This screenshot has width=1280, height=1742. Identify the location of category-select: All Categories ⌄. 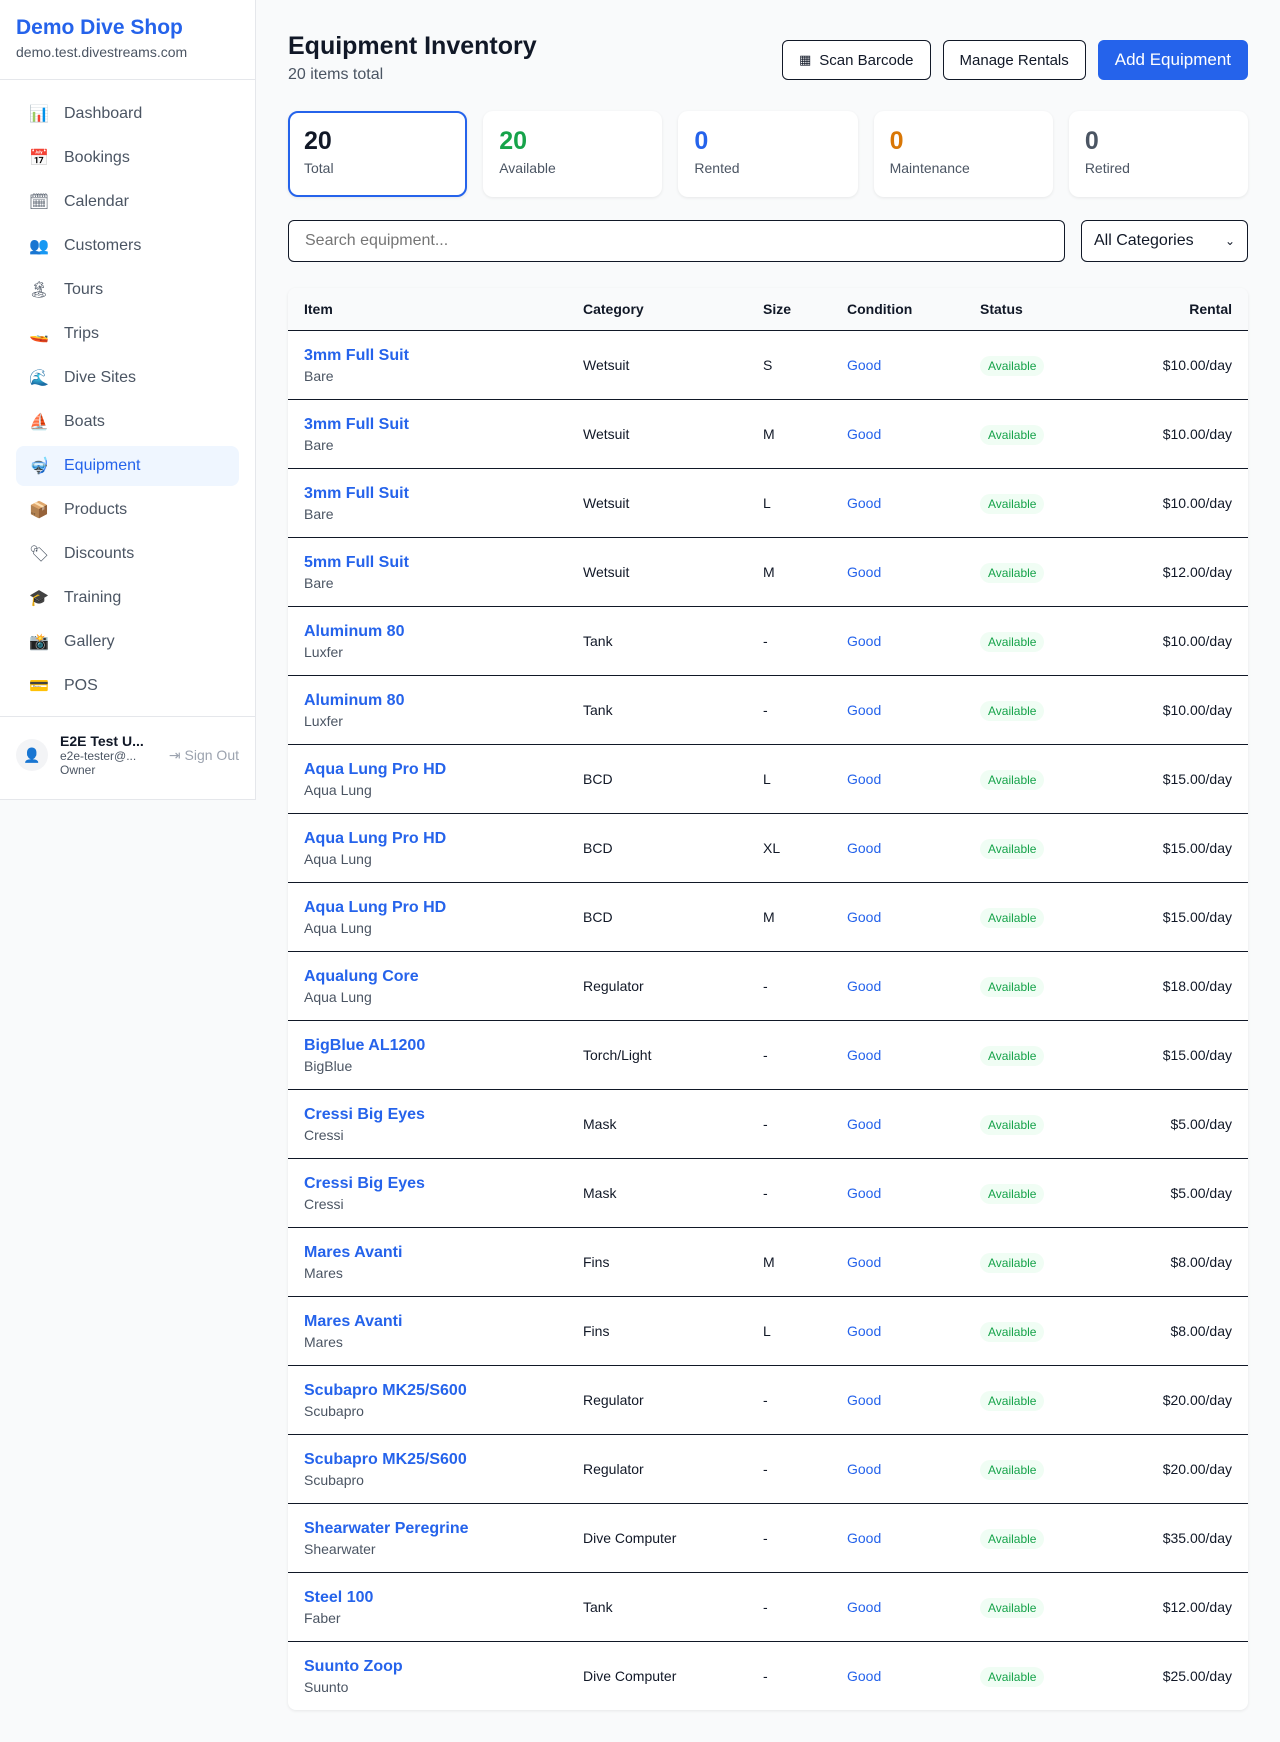
(1164, 241).